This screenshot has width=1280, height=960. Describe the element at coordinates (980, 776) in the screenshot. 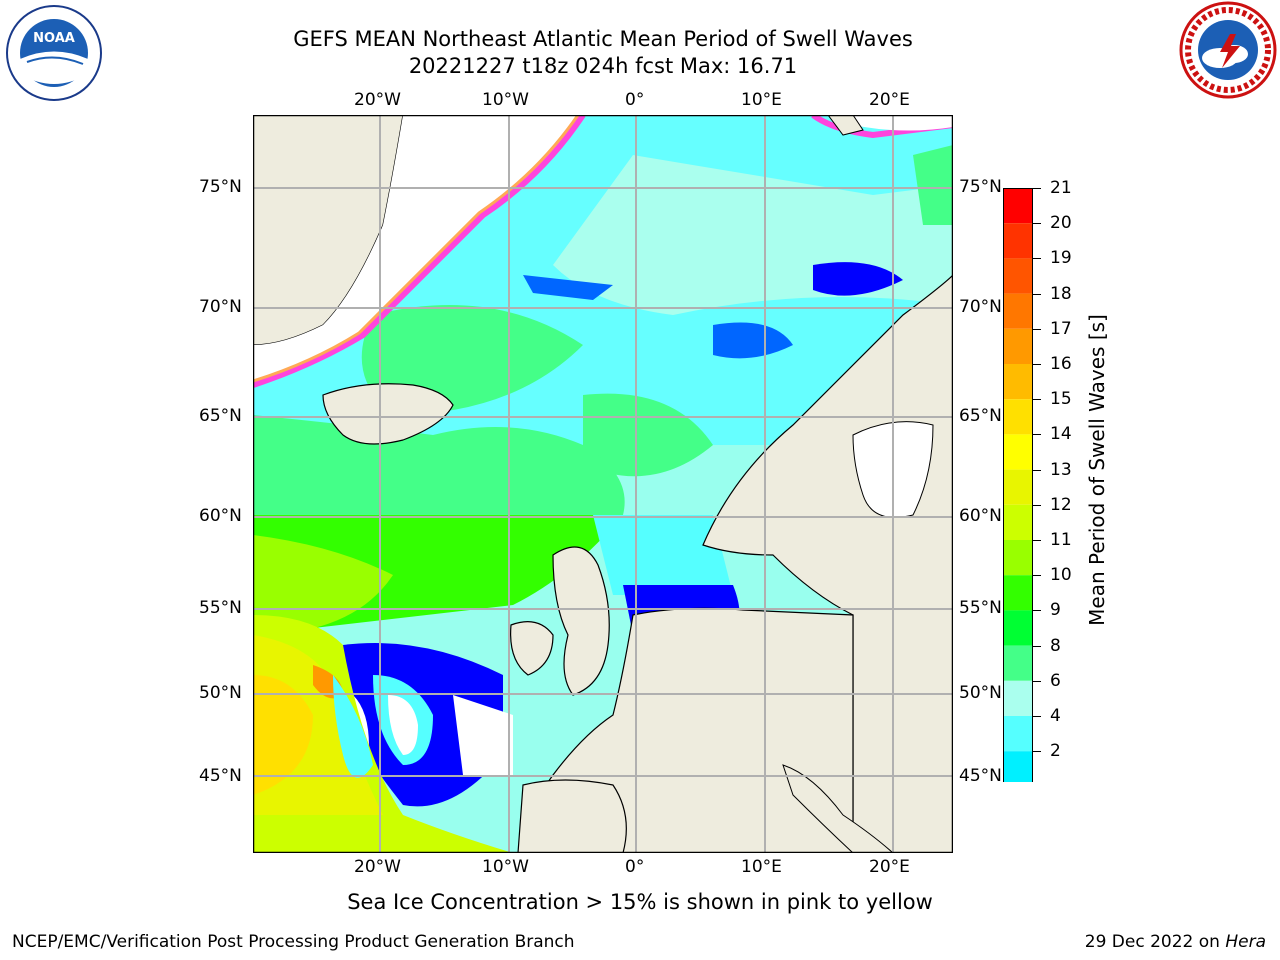

I see `lat-label-right: 45°N` at that location.